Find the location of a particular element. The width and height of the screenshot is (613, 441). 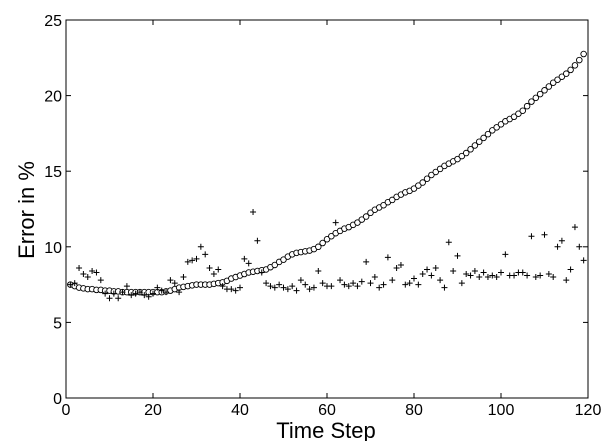

y-tick-label: 15 is located at coordinates (53, 172).